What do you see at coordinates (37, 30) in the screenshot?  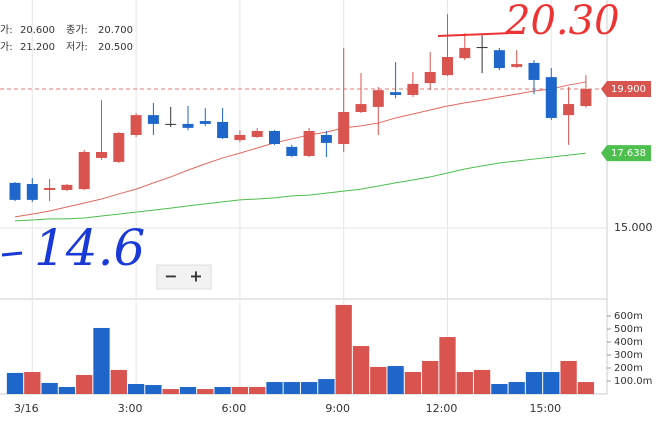 I see `info-value: 20.600` at bounding box center [37, 30].